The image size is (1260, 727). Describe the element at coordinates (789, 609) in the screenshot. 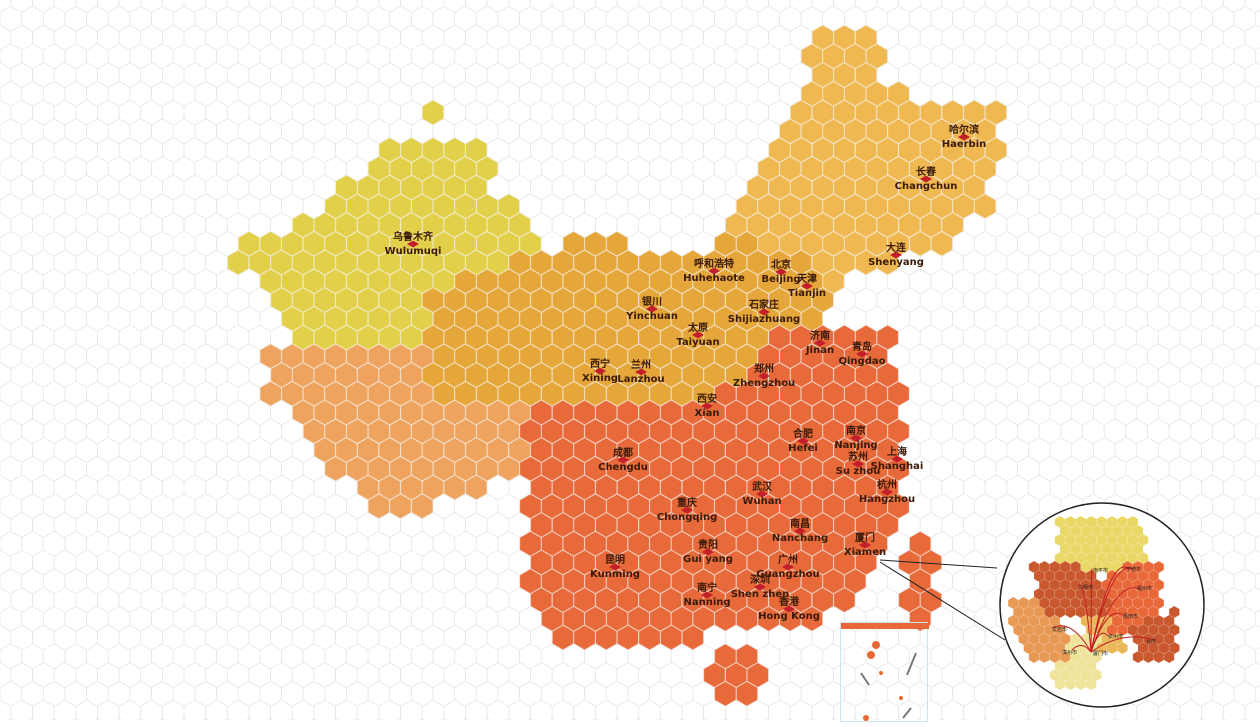

I see `city-hong-kong: 香港 Hong Kong` at that location.